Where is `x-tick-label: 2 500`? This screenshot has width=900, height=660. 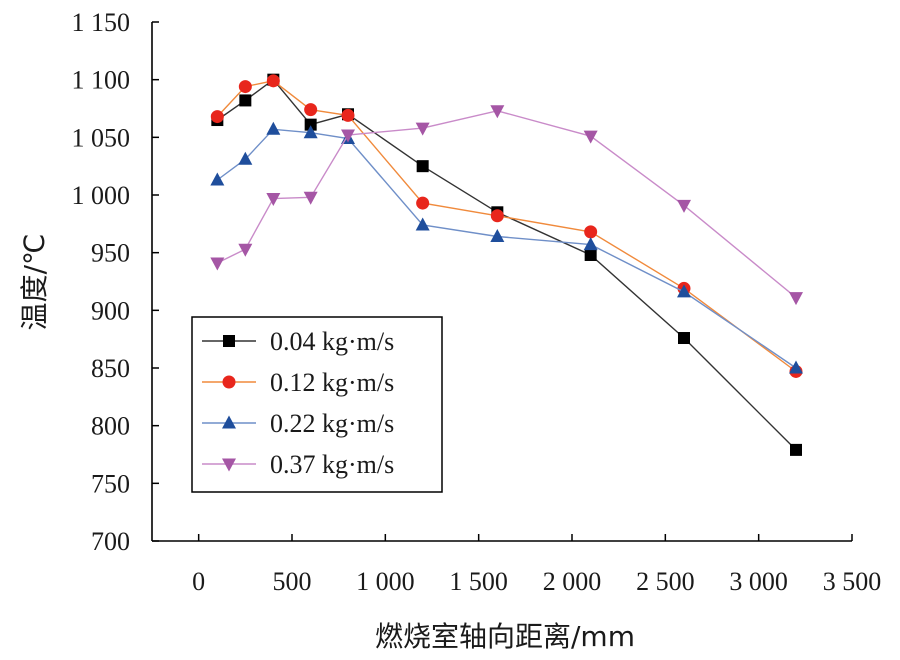 x-tick-label: 2 500 is located at coordinates (665, 581).